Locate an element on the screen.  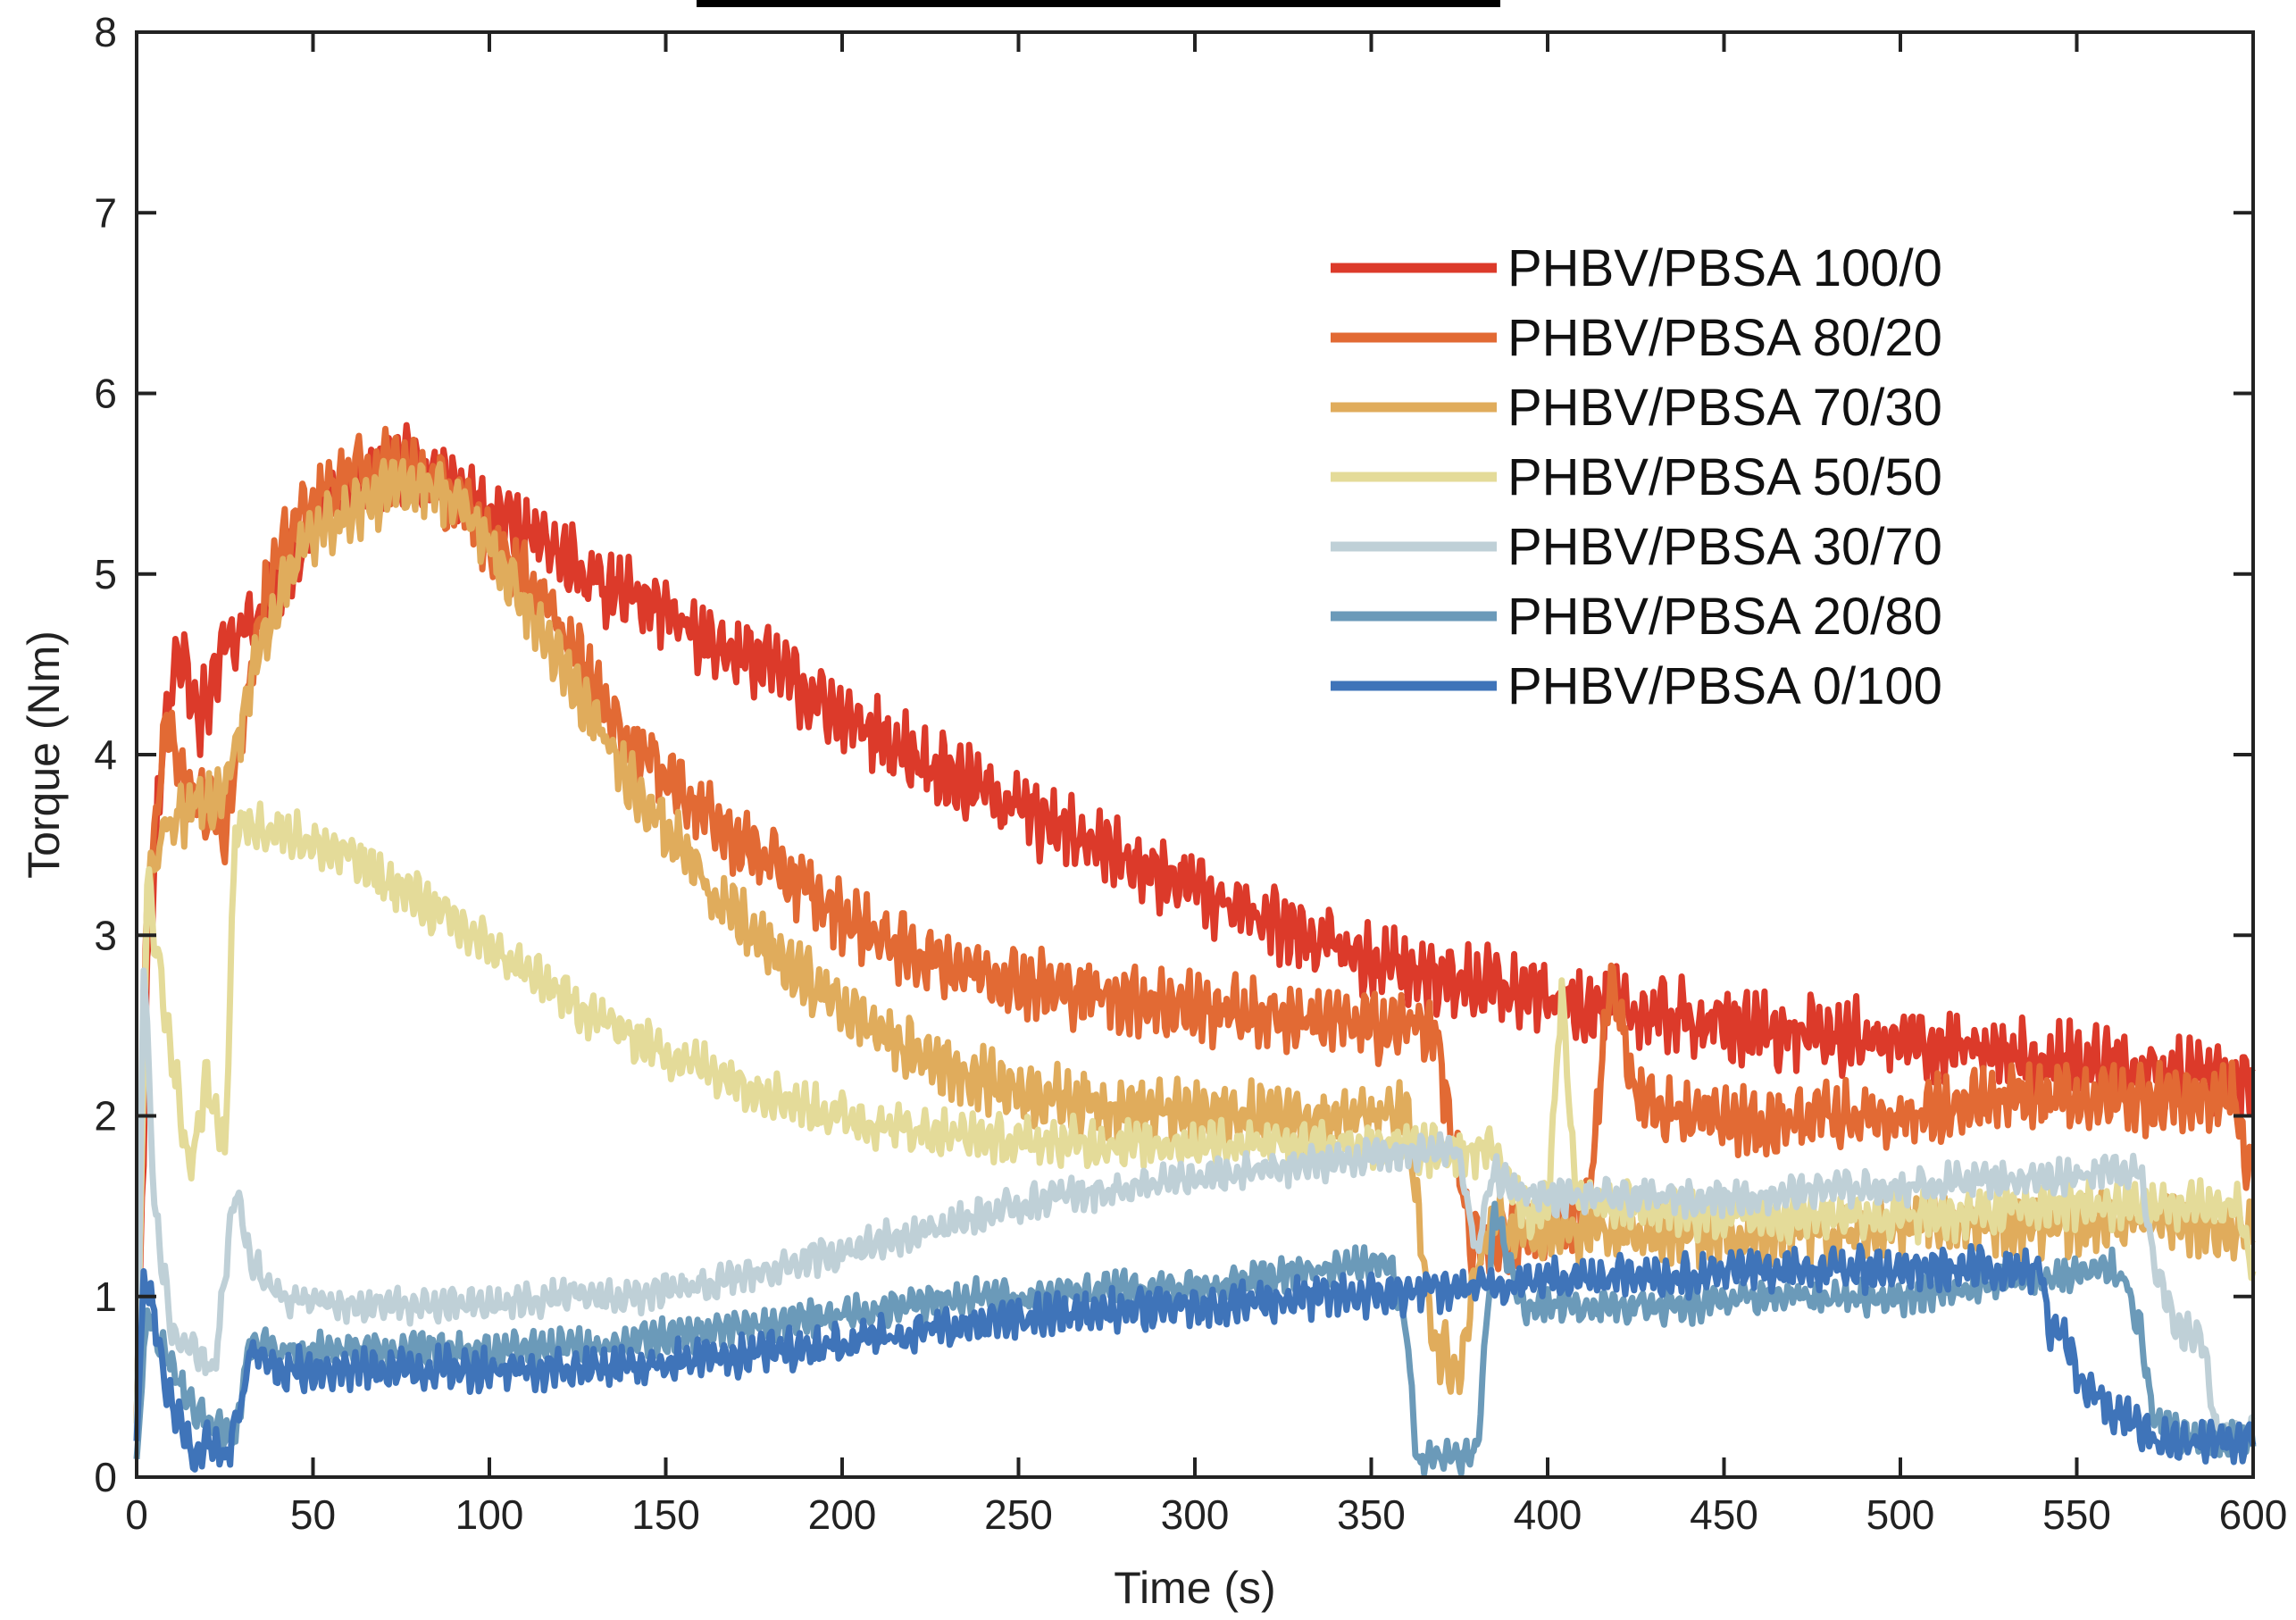
x-tick-label: 450 is located at coordinates (1724, 1514).